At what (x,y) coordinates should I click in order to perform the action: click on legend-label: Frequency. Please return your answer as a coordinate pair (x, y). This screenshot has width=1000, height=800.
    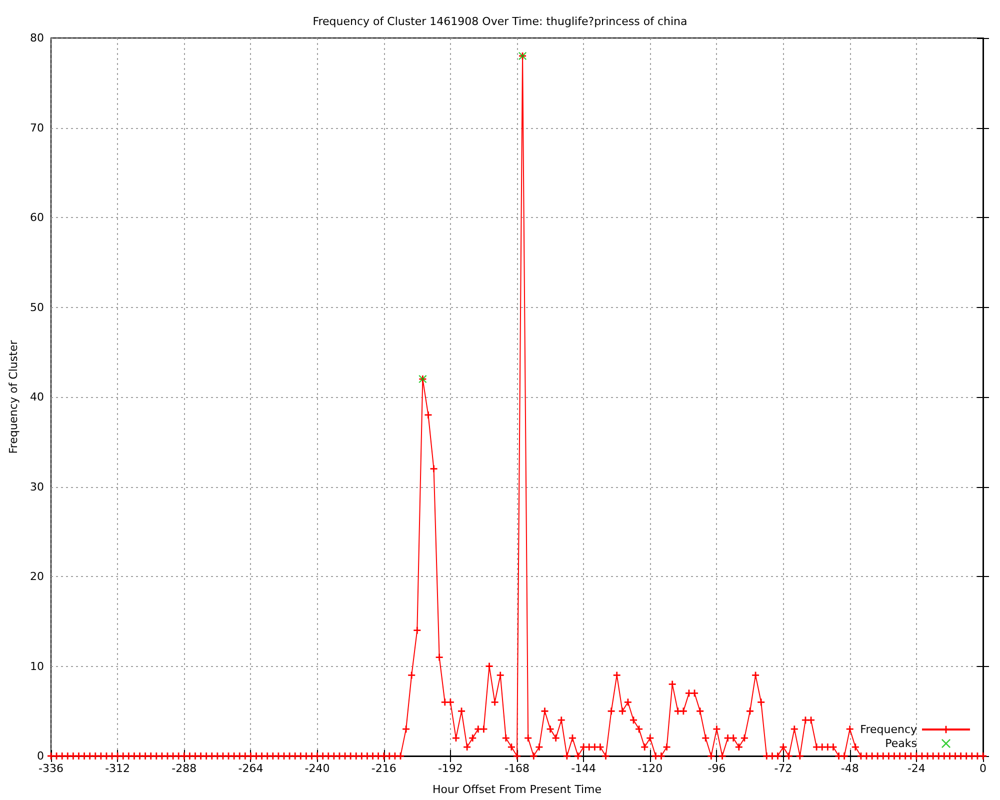
    Looking at the image, I should click on (889, 729).